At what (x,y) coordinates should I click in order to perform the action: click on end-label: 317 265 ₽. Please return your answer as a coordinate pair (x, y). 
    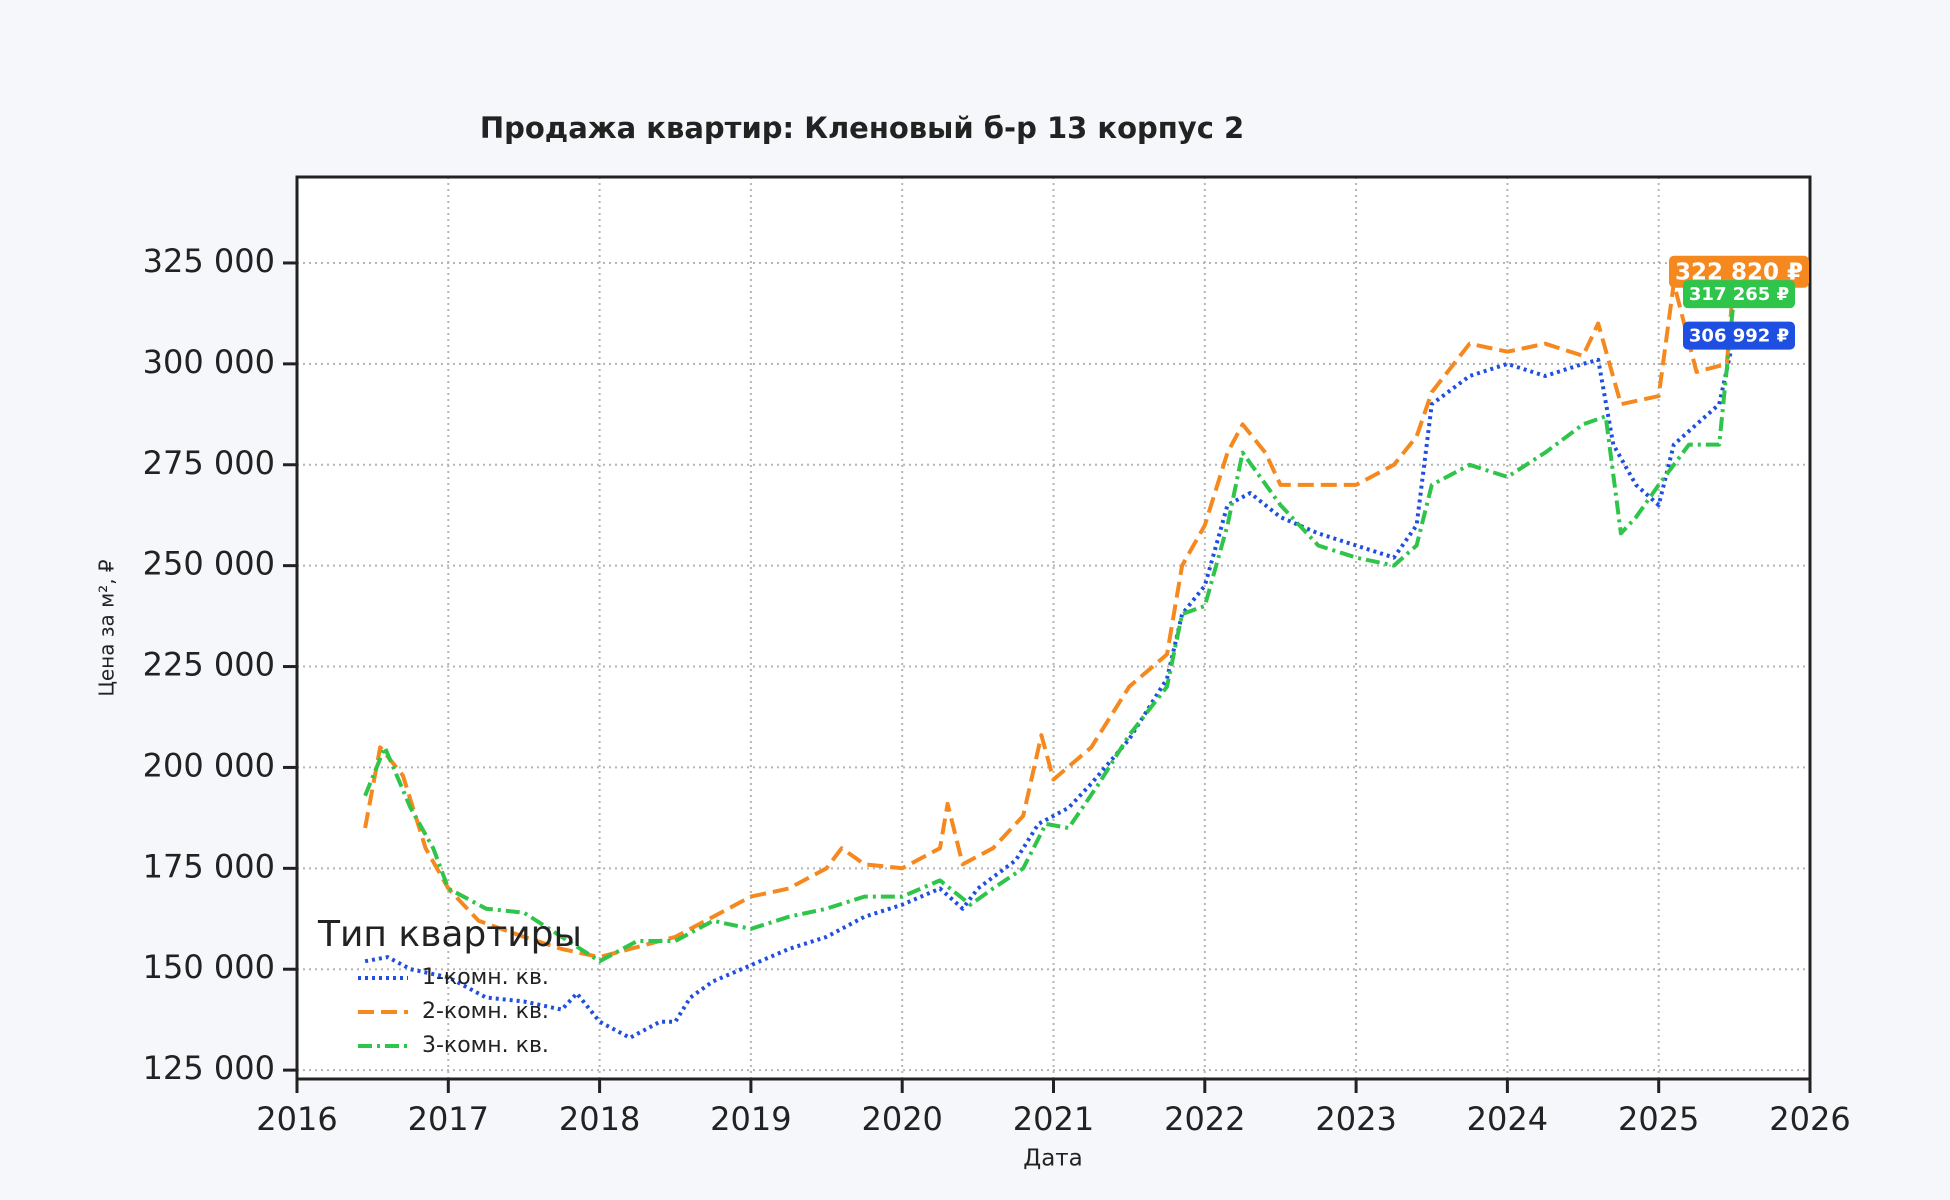
    Looking at the image, I should click on (1739, 294).